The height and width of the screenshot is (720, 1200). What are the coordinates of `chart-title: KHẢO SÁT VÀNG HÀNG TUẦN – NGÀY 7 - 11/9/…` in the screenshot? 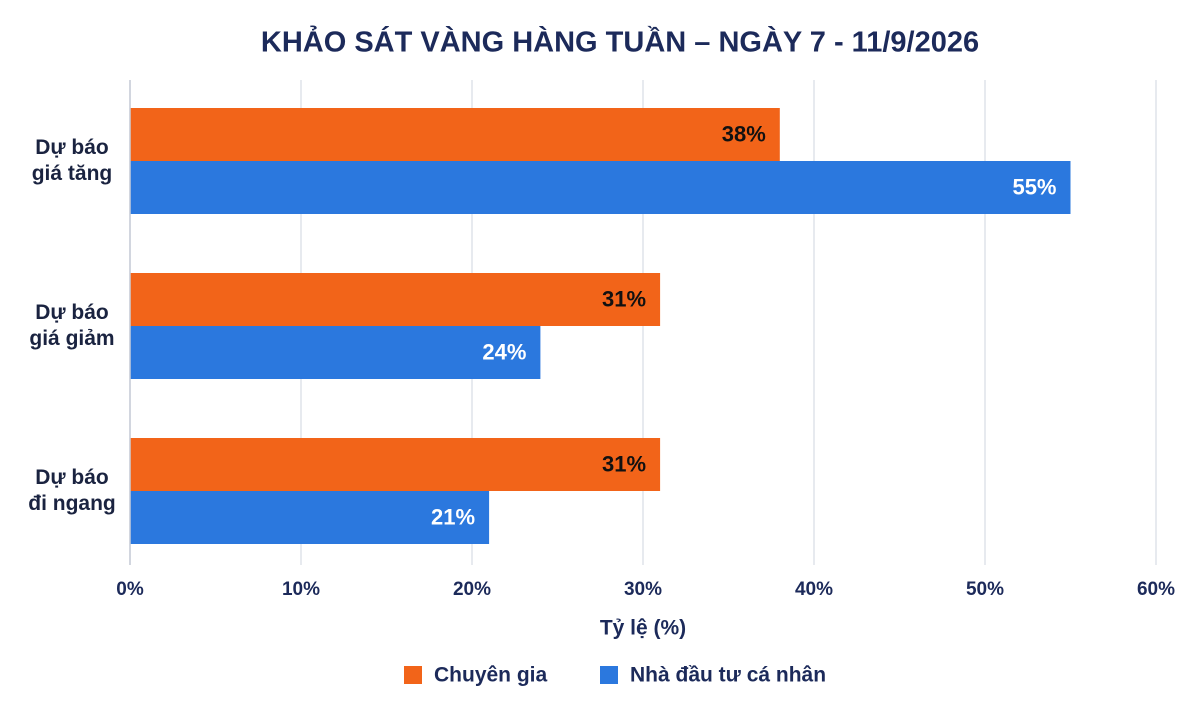 It's located at (620, 42).